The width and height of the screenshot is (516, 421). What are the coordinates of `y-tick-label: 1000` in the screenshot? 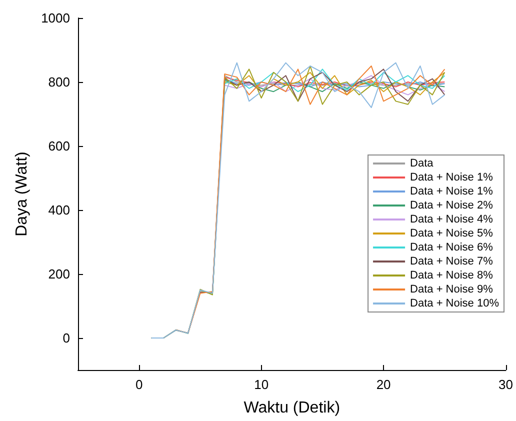 It's located at (55, 18).